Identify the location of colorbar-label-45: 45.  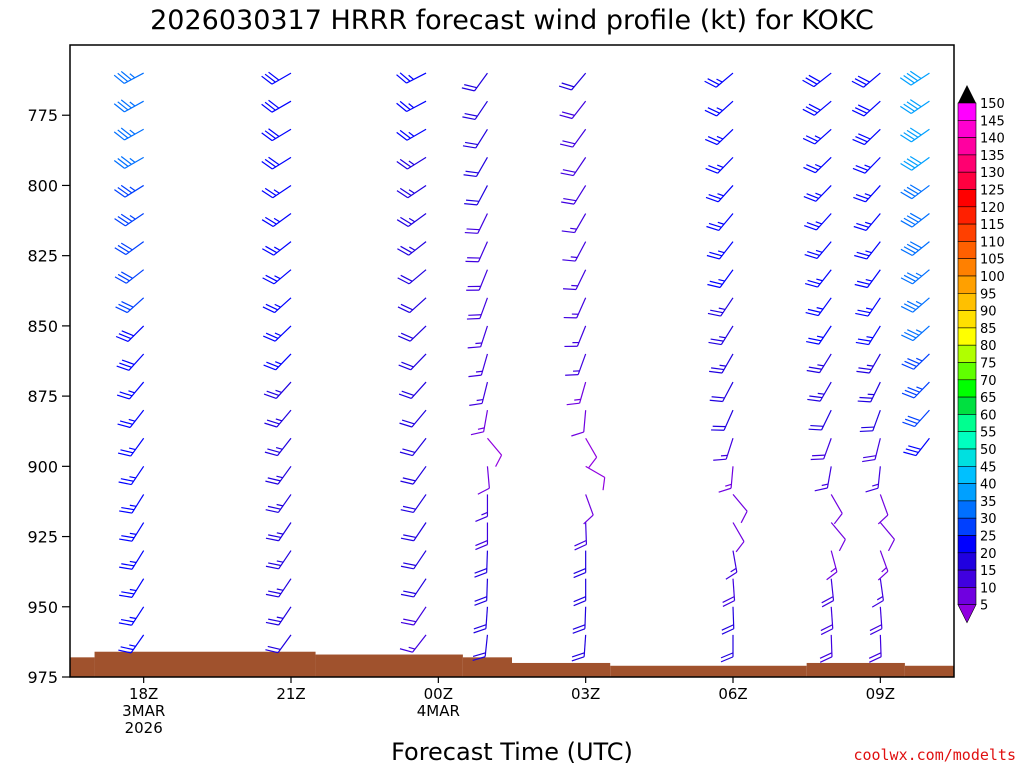
(988, 467).